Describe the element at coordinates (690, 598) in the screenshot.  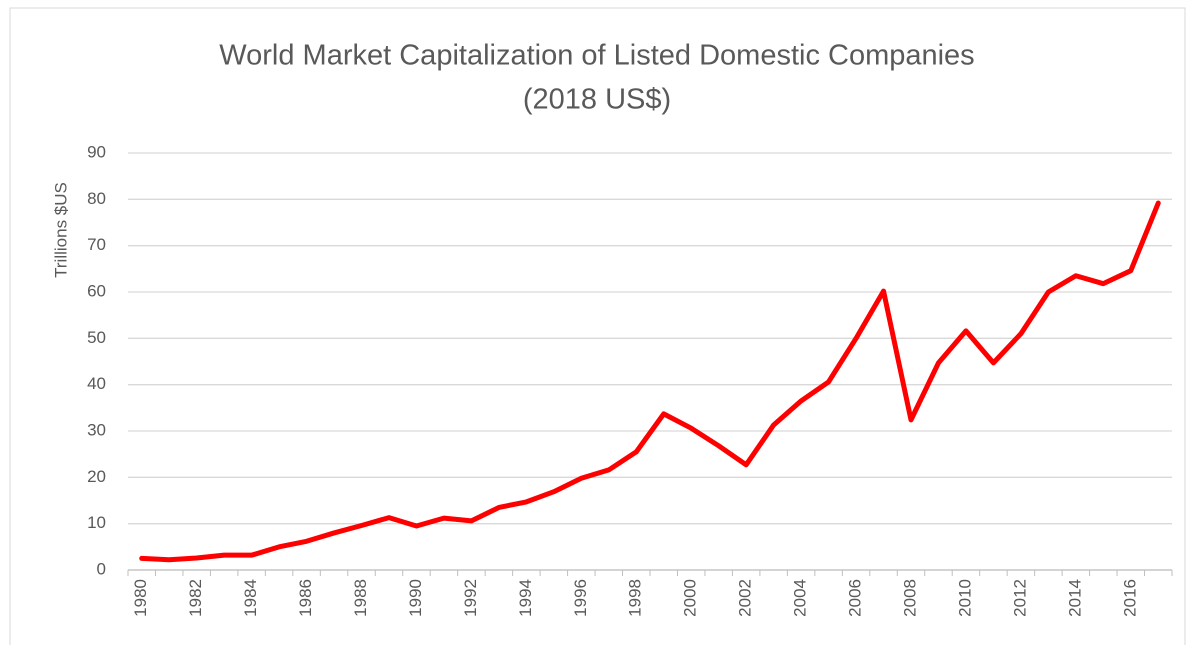
I see `x-tick-label: 2000` at that location.